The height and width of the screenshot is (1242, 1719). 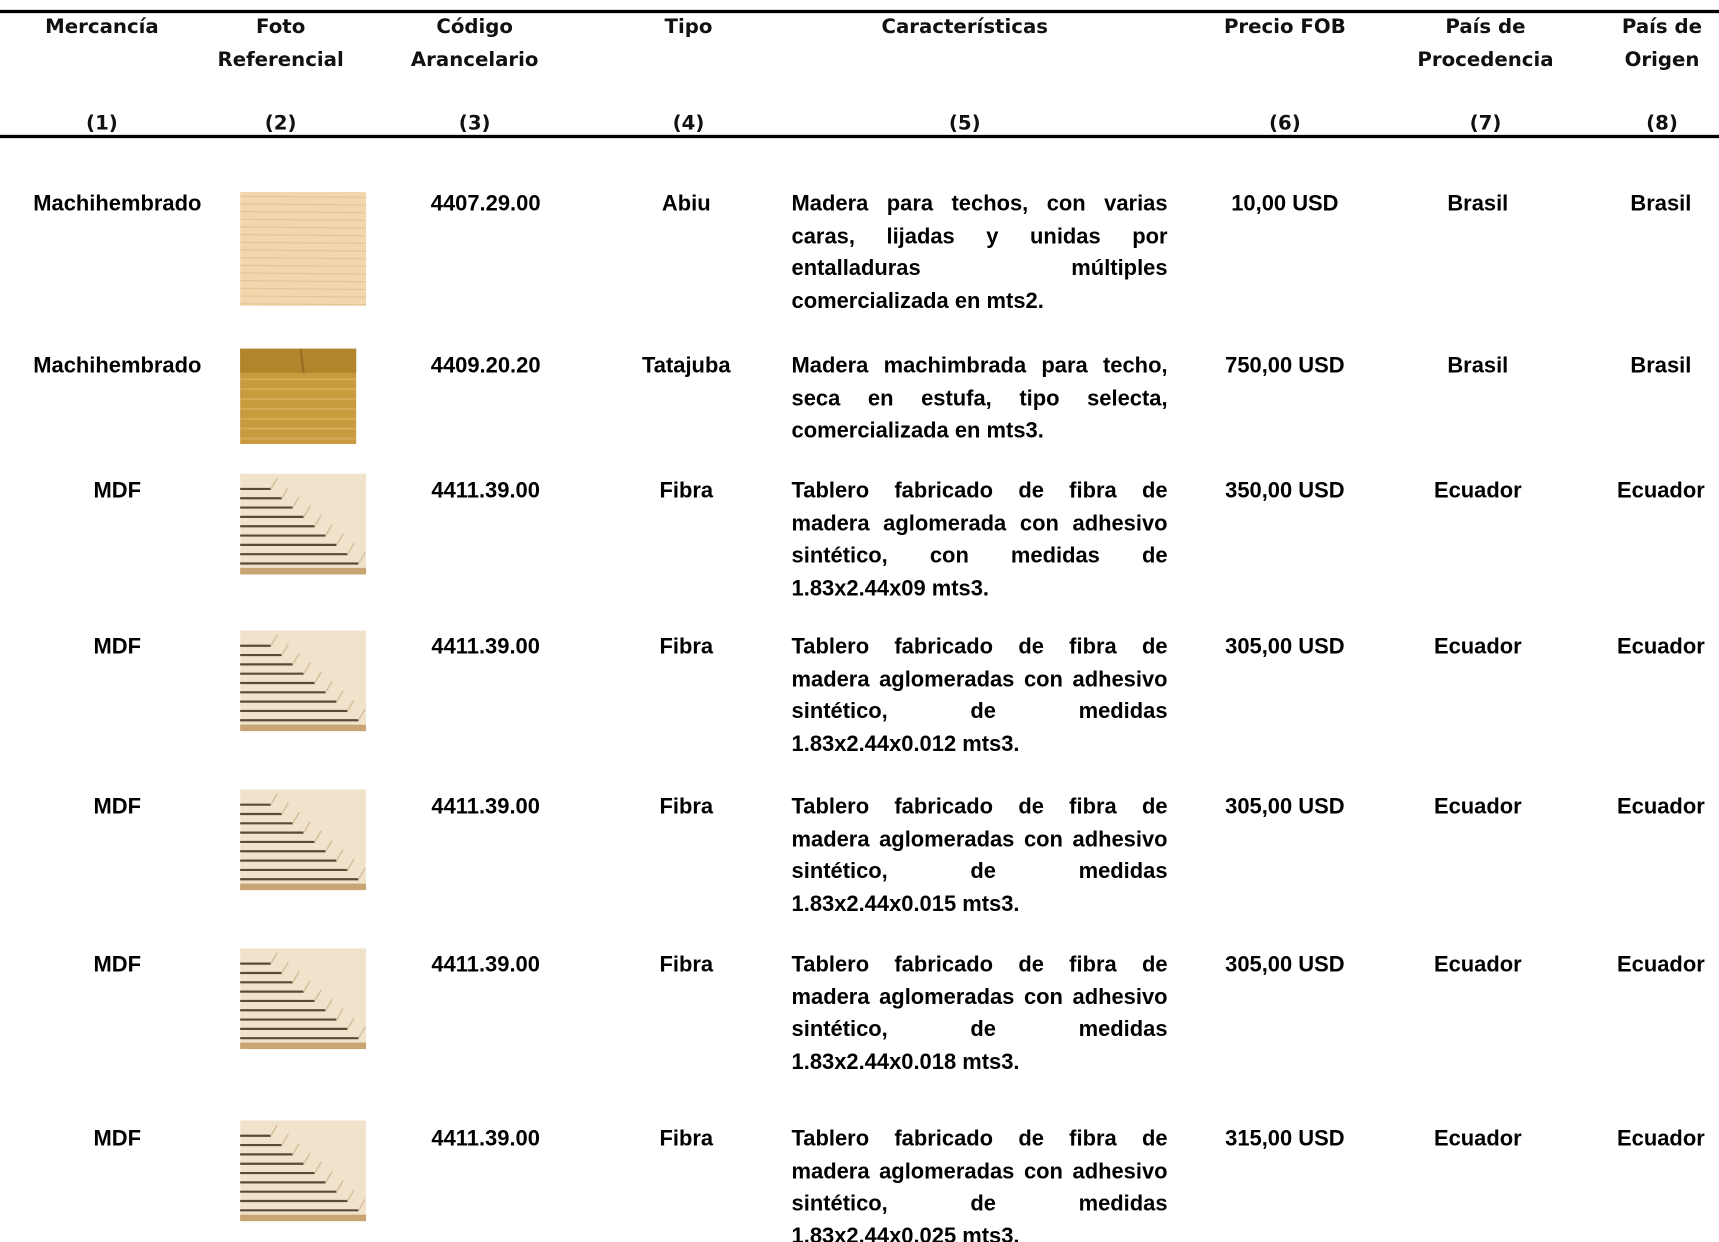 What do you see at coordinates (1284, 123) in the screenshot?
I see `column-number: (6)` at bounding box center [1284, 123].